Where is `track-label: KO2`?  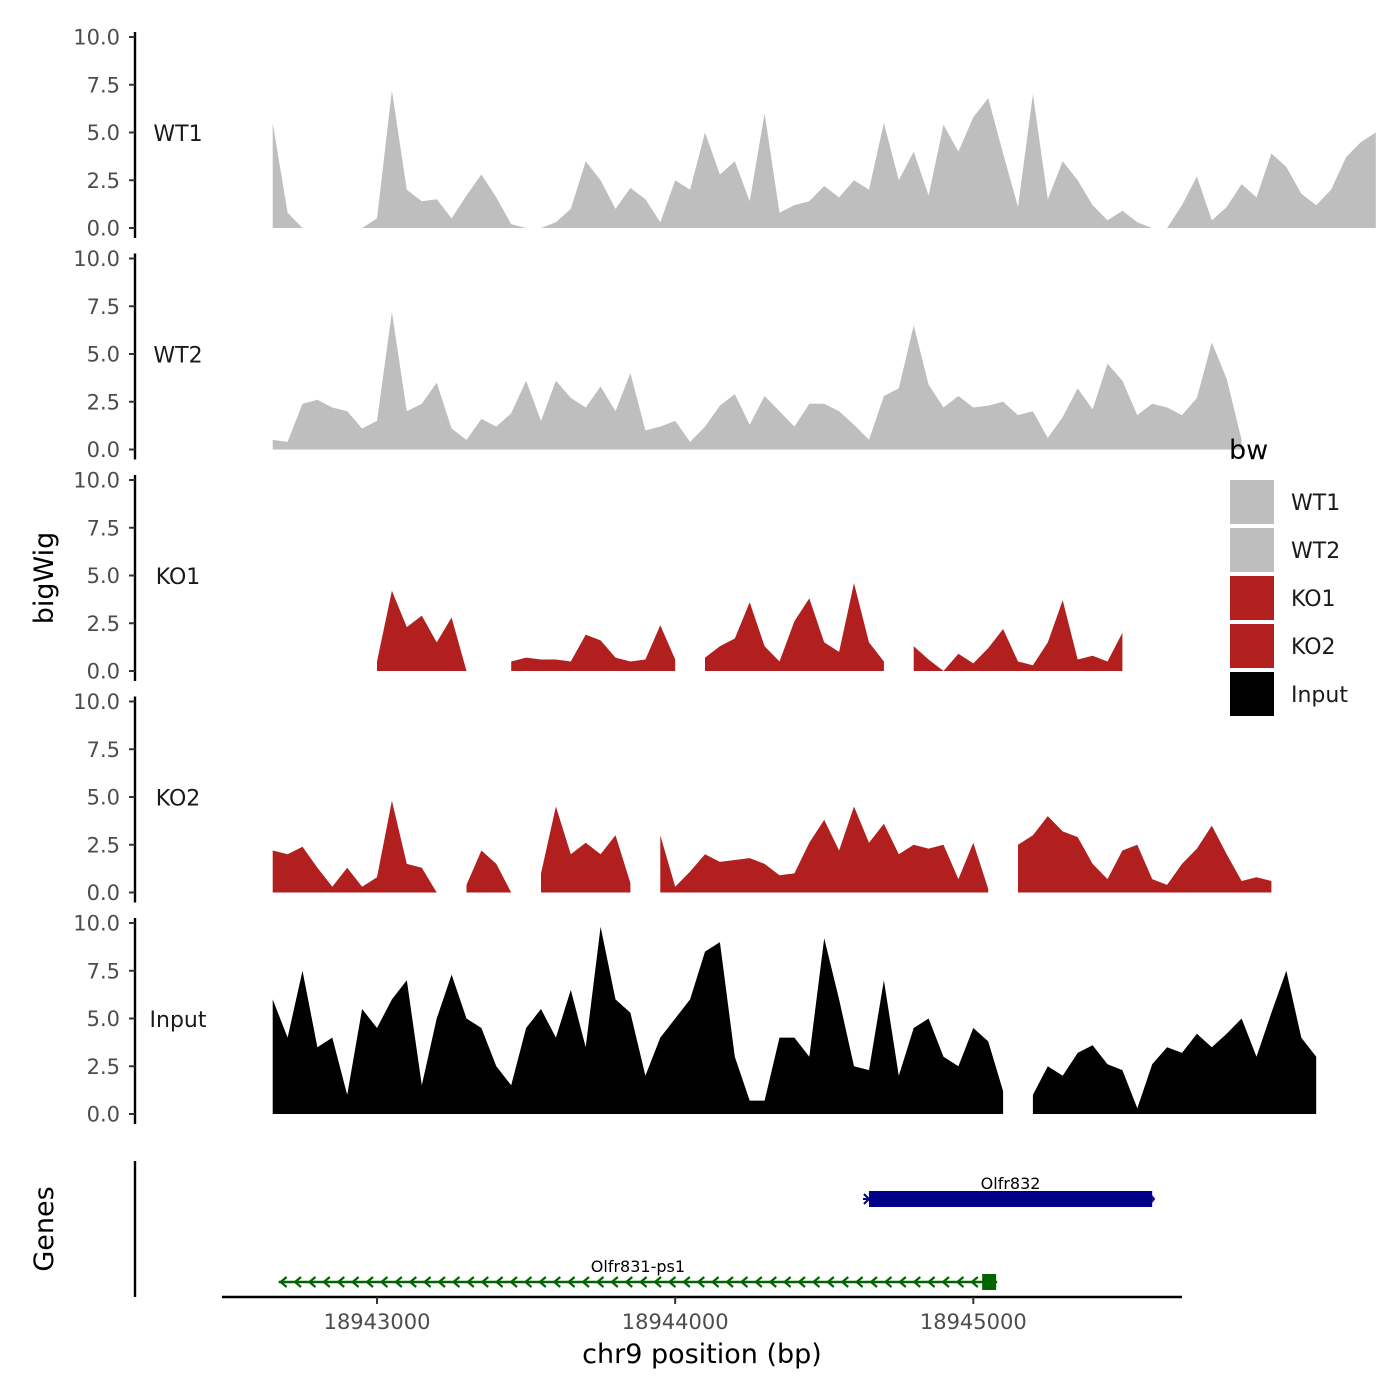
track-label: KO2 is located at coordinates (178, 799).